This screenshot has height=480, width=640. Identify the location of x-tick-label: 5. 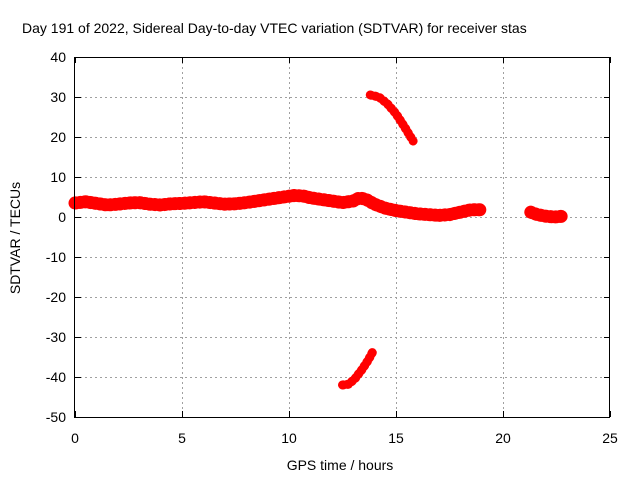
(182, 438).